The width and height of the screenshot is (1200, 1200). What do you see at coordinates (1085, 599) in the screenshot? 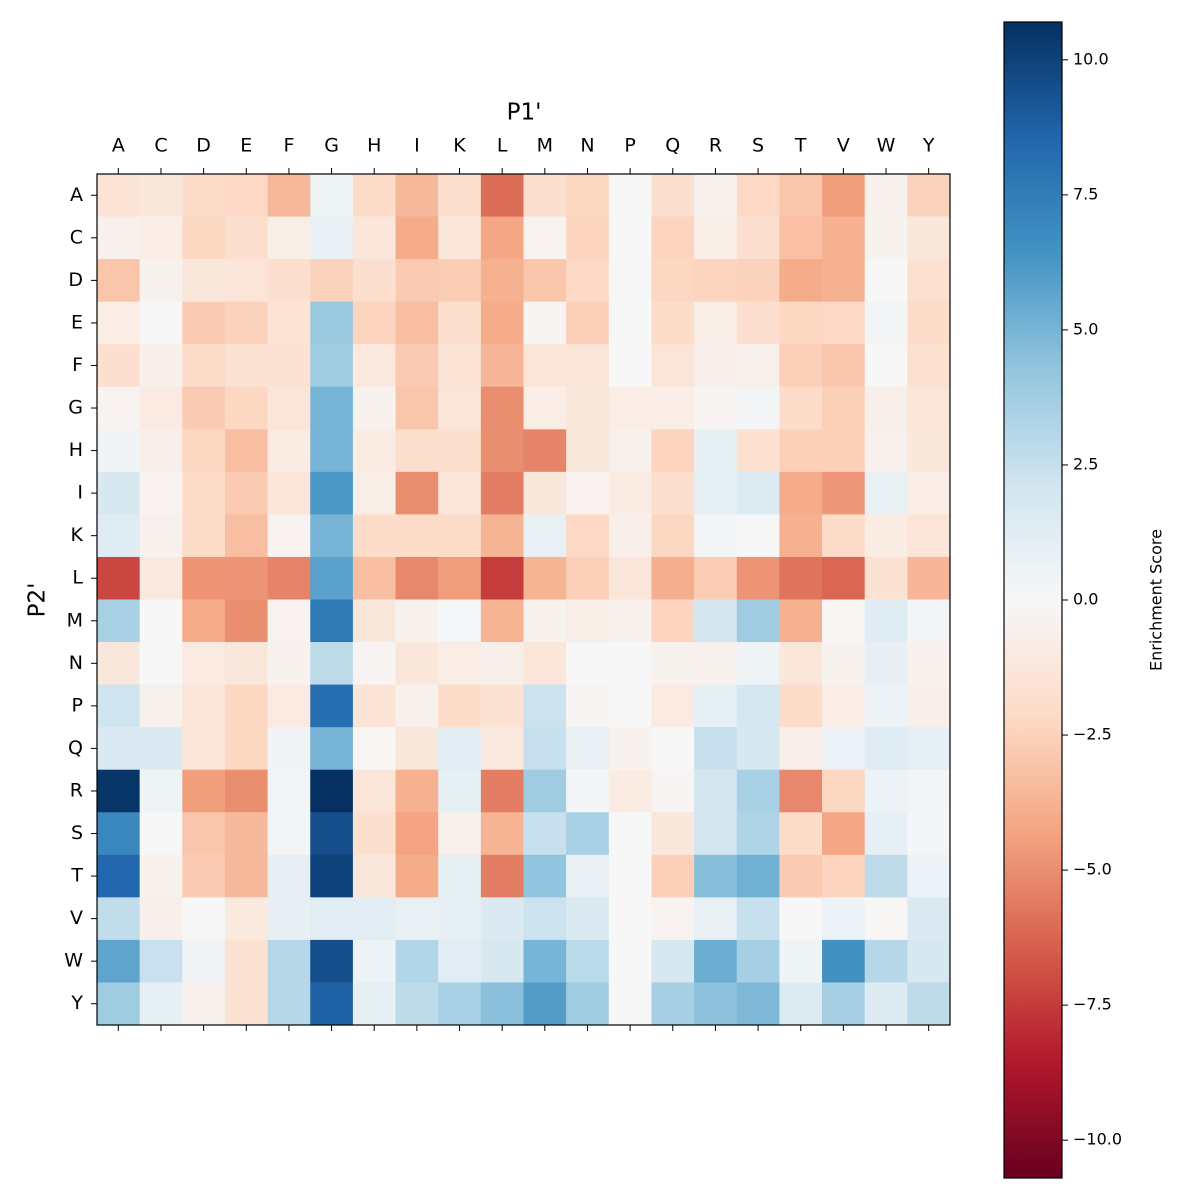
I see `colorbar-tick-label: 0.0` at bounding box center [1085, 599].